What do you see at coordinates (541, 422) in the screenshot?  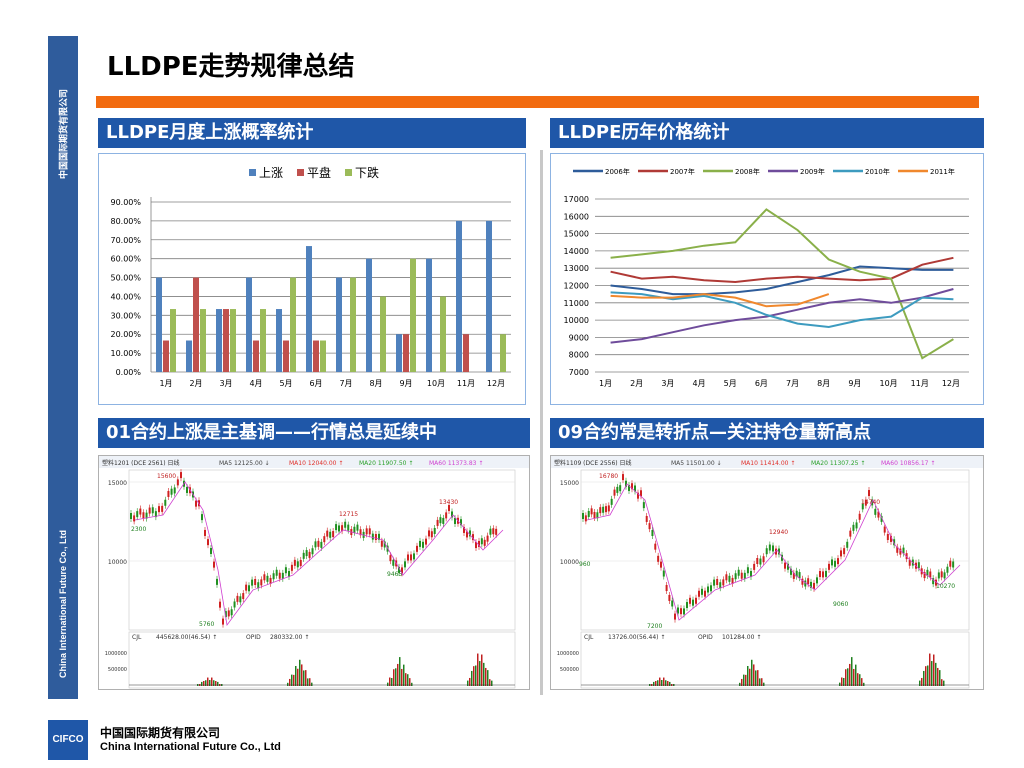 I see `column-divider` at bounding box center [541, 422].